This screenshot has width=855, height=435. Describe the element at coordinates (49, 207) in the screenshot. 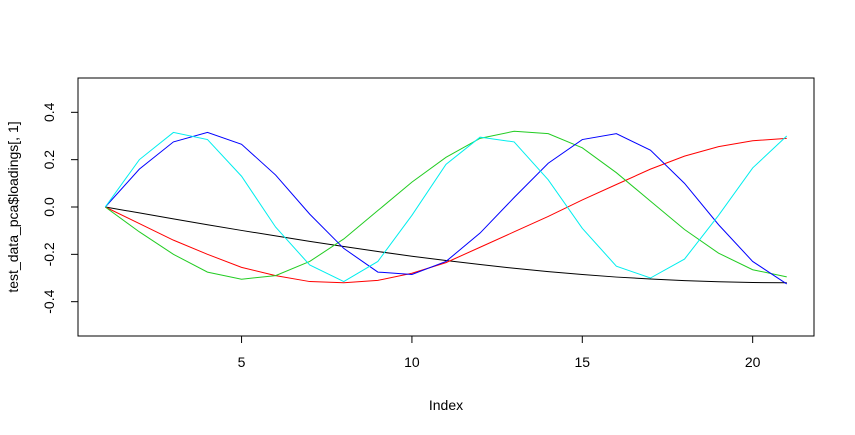

I see `y-tick-label: 0.0` at that location.